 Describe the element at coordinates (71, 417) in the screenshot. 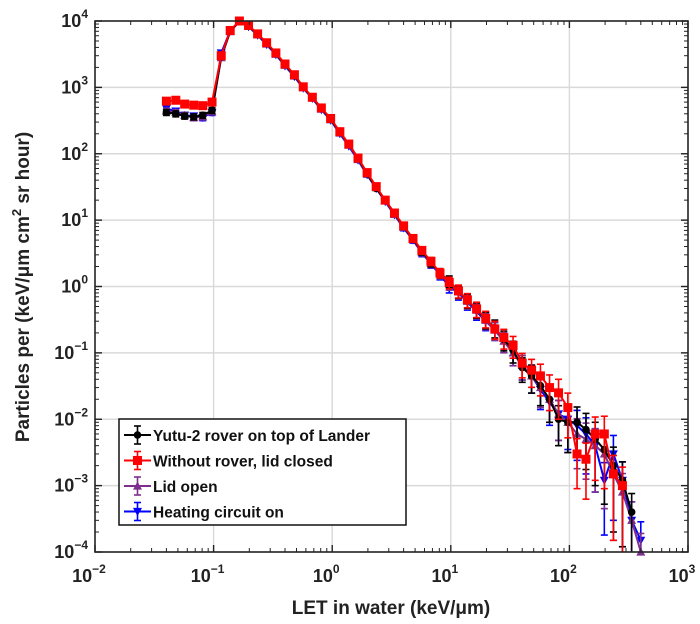

I see `y-tick-label: 10⁻²` at that location.